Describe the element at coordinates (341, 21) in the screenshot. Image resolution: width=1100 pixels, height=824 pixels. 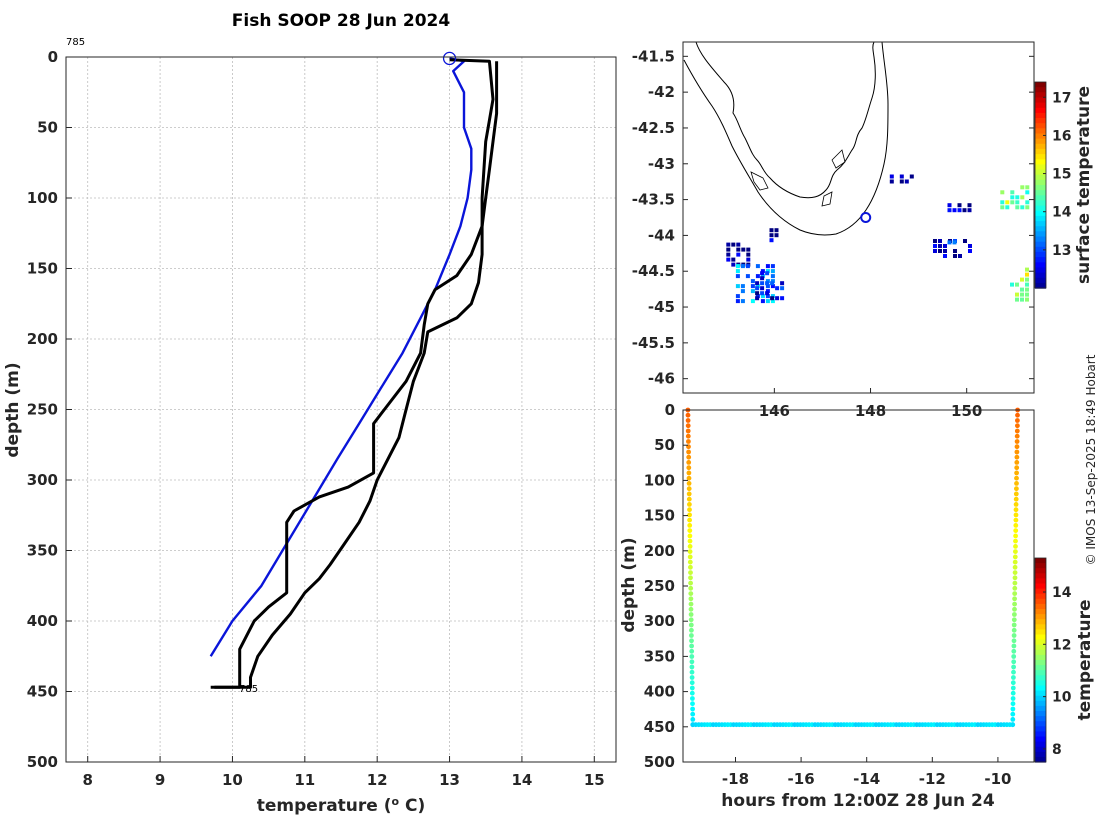
I see `profile-title: Fish SOOP 28 Jun 2024` at that location.